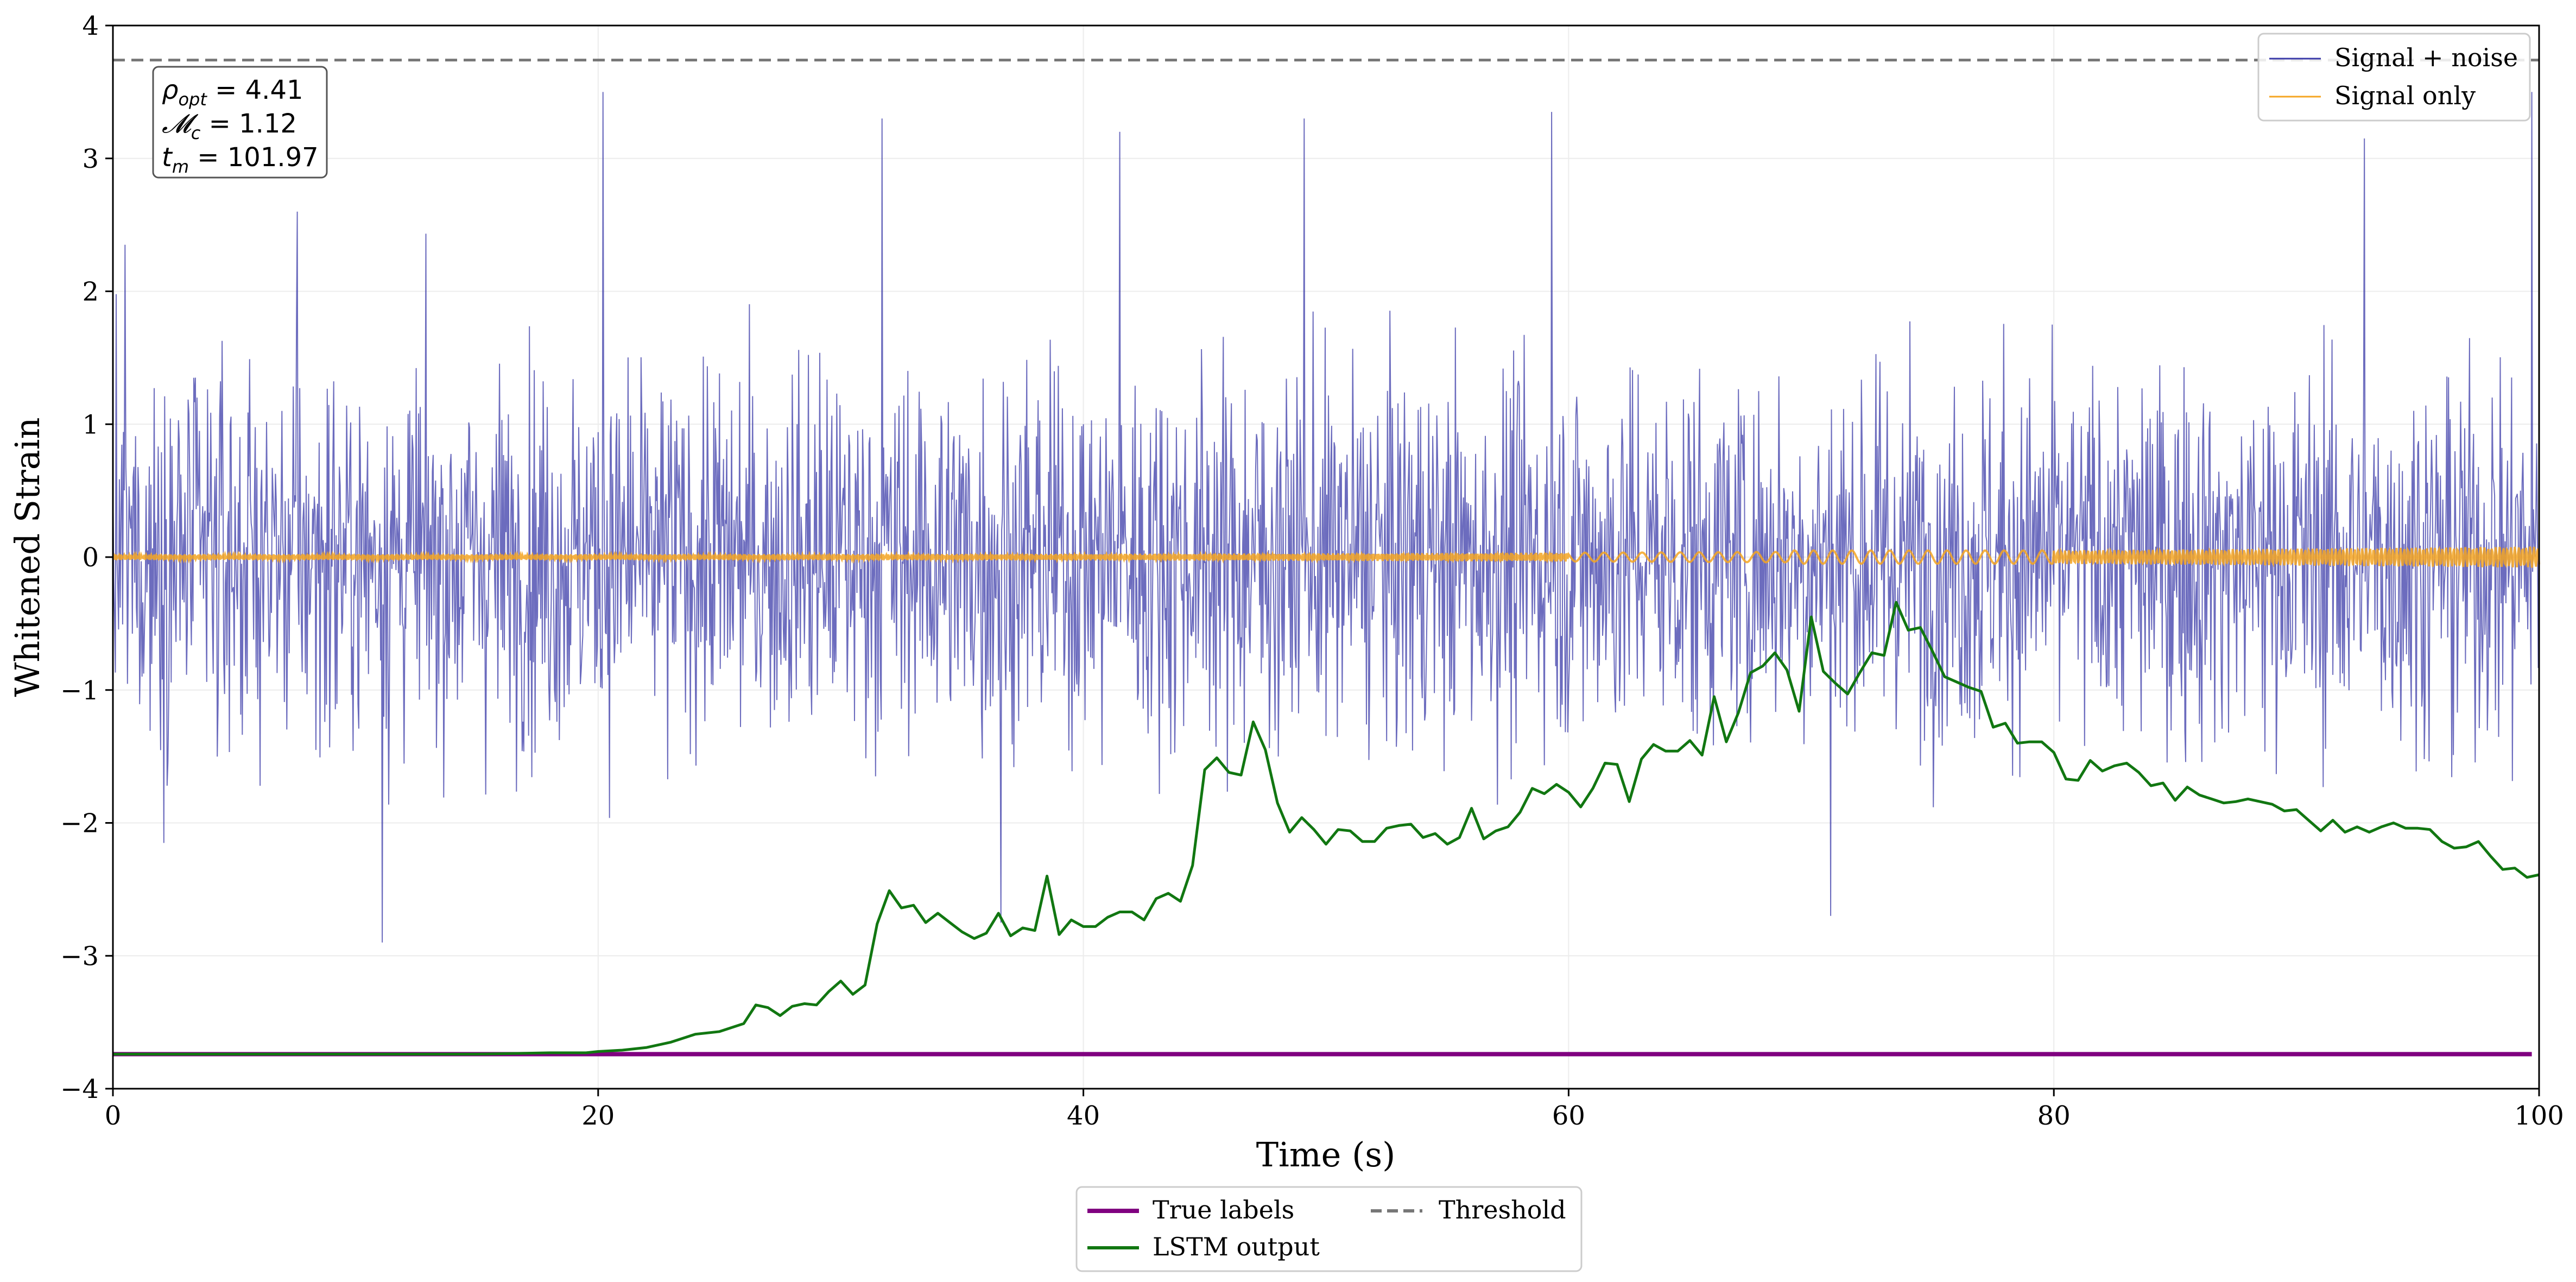 Image resolution: width=2576 pixels, height=1282 pixels. I want to click on y-tick-label: 0, so click(90, 557).